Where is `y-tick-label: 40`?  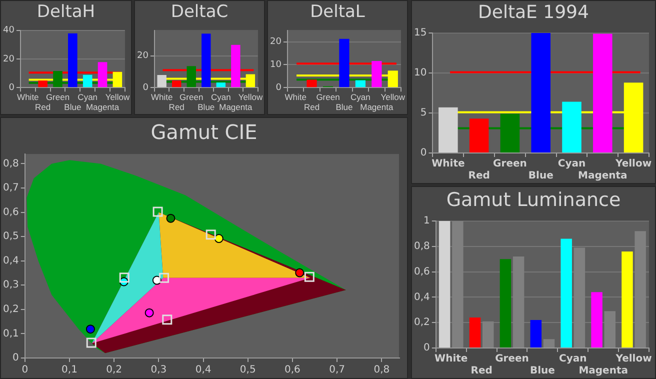 y-tick-label: 40 is located at coordinates (9, 31).